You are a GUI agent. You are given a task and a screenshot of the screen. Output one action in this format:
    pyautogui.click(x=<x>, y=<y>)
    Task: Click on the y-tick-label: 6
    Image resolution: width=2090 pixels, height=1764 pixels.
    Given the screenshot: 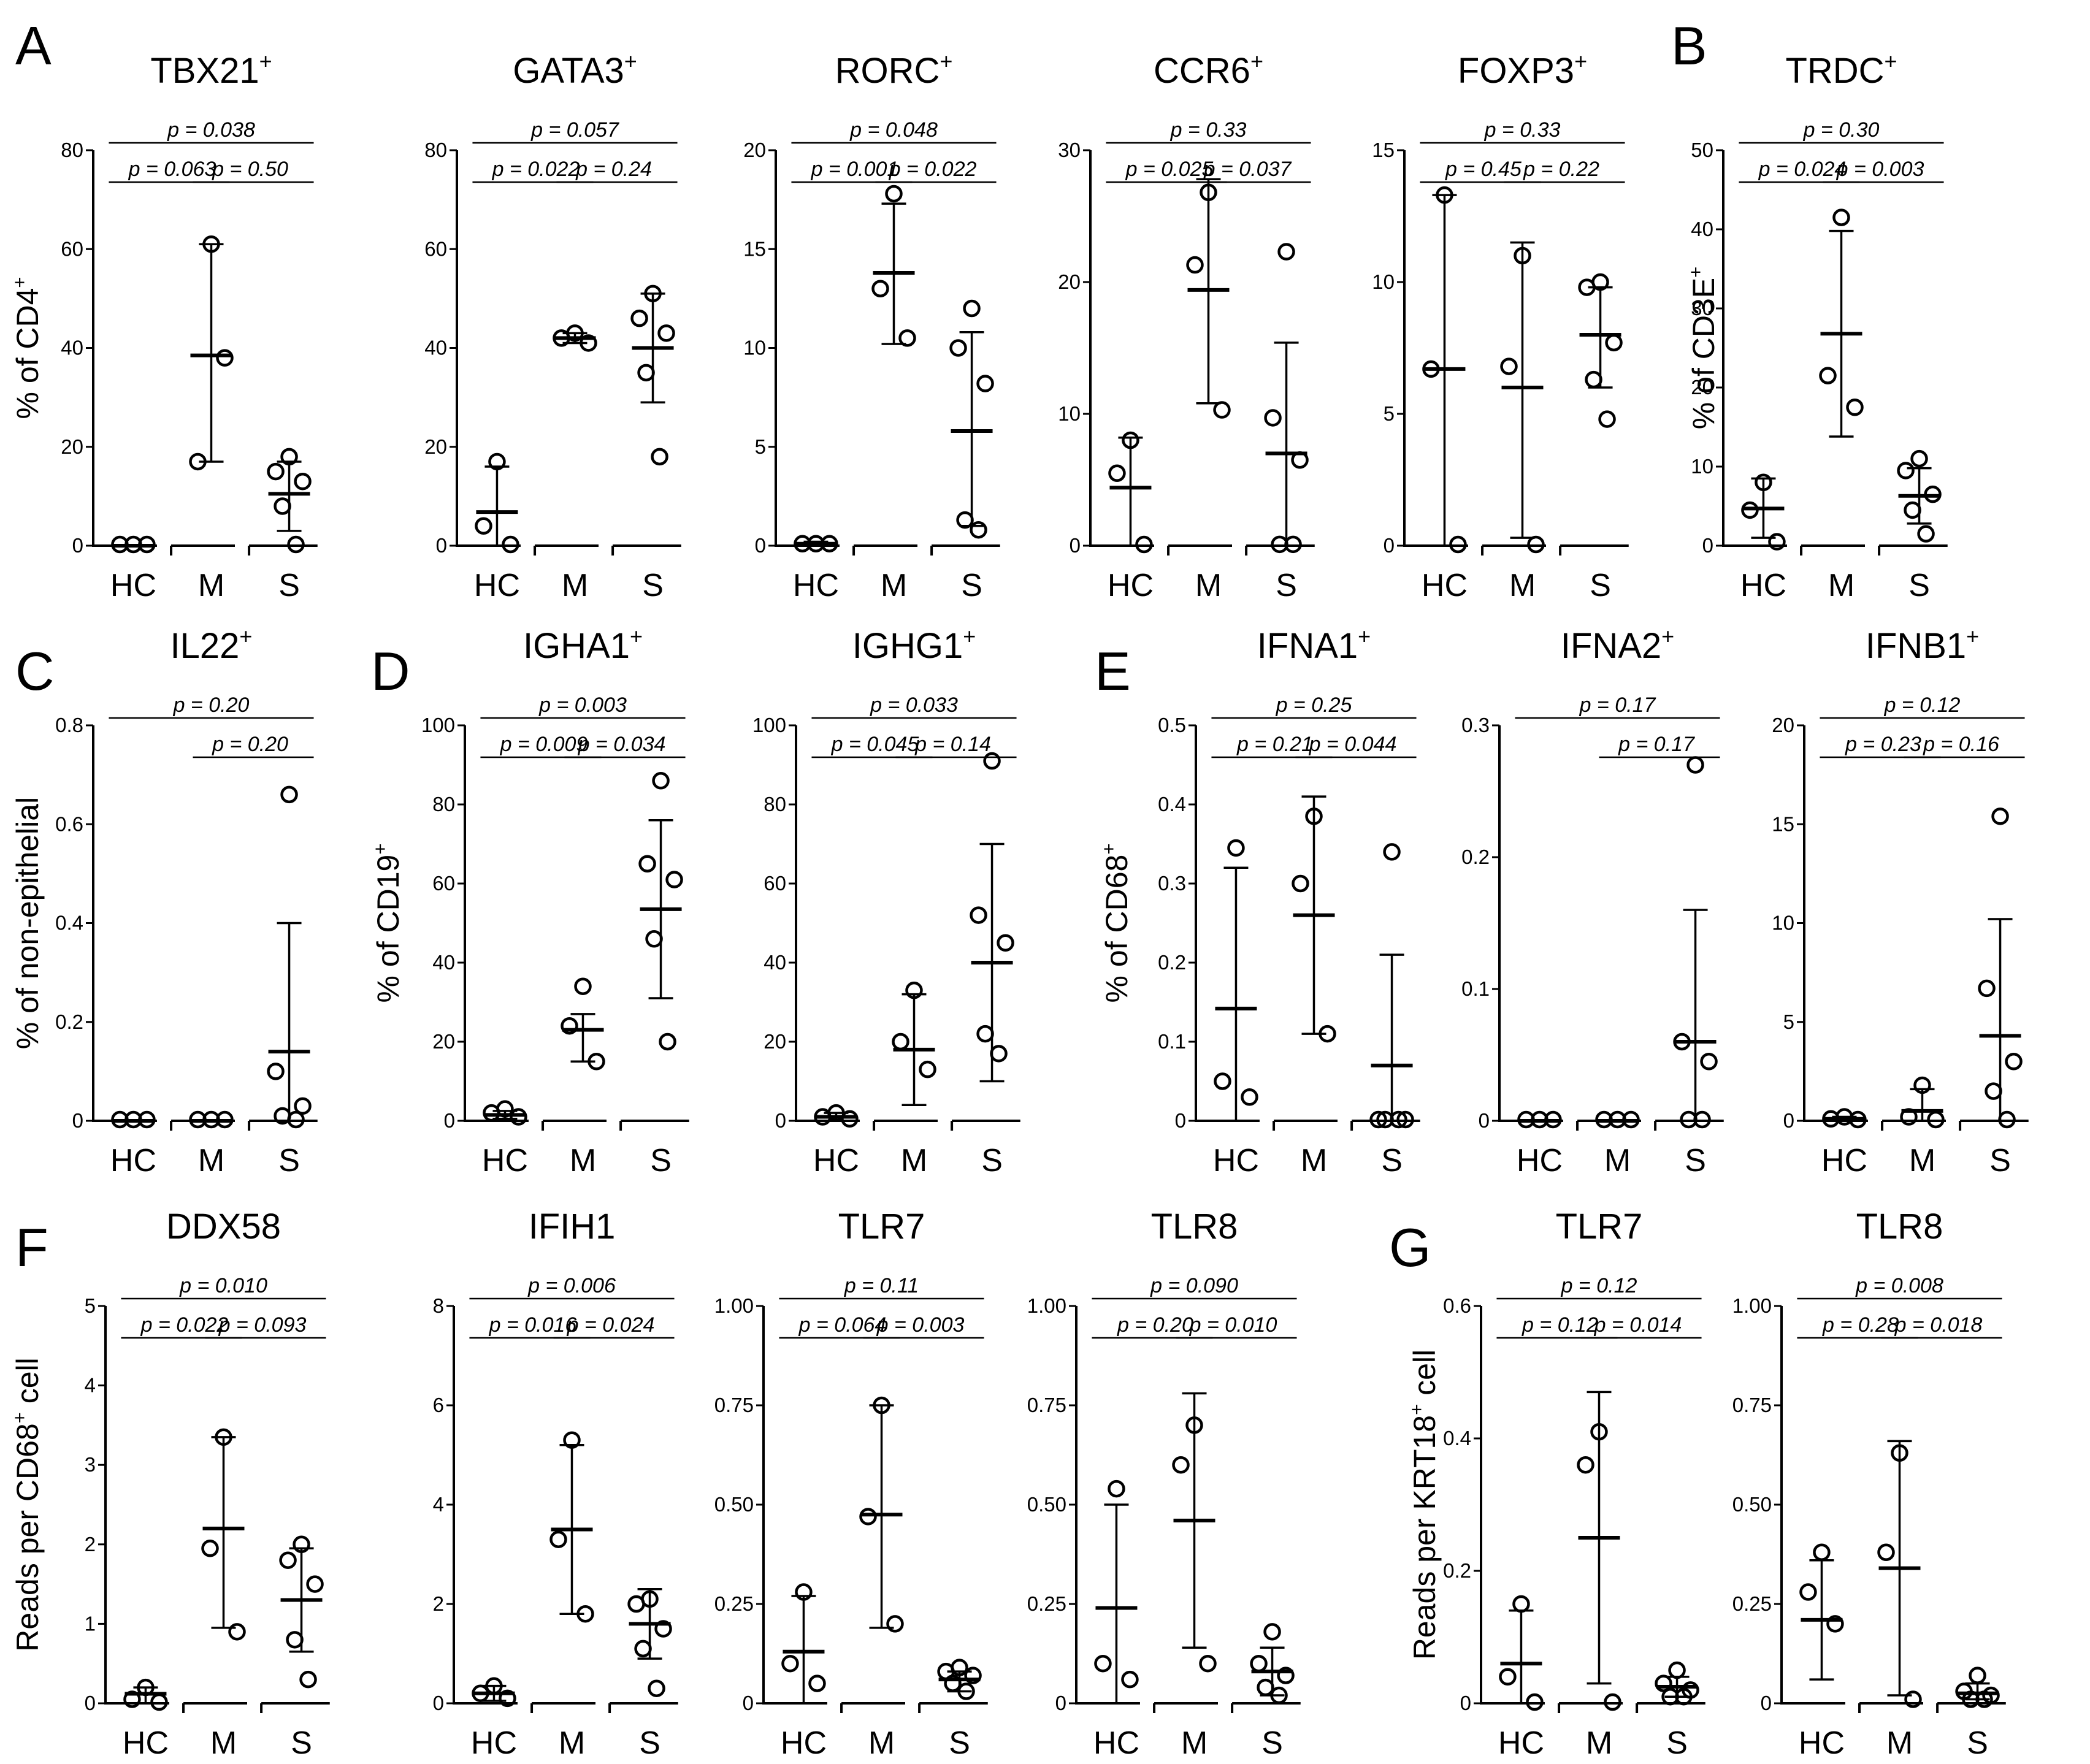 What is the action you would take?
    pyautogui.click(x=439, y=1405)
    